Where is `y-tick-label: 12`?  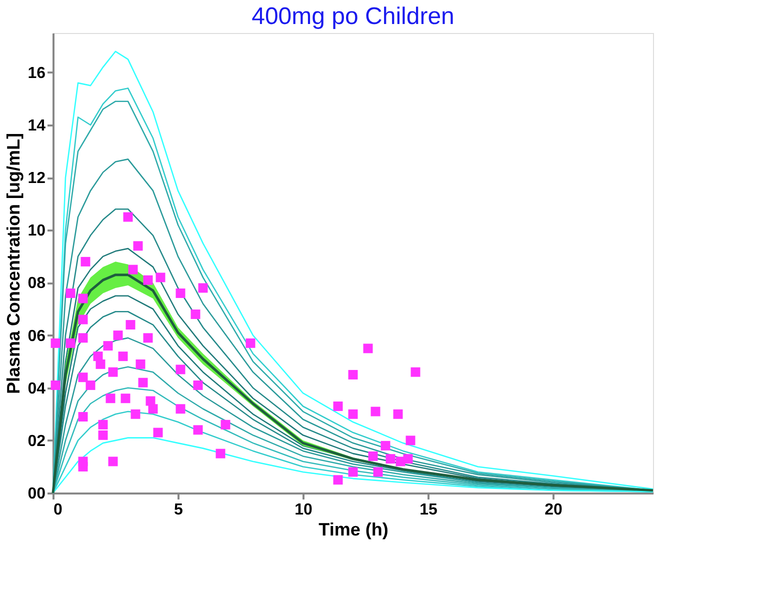 y-tick-label: 12 is located at coordinates (37, 179).